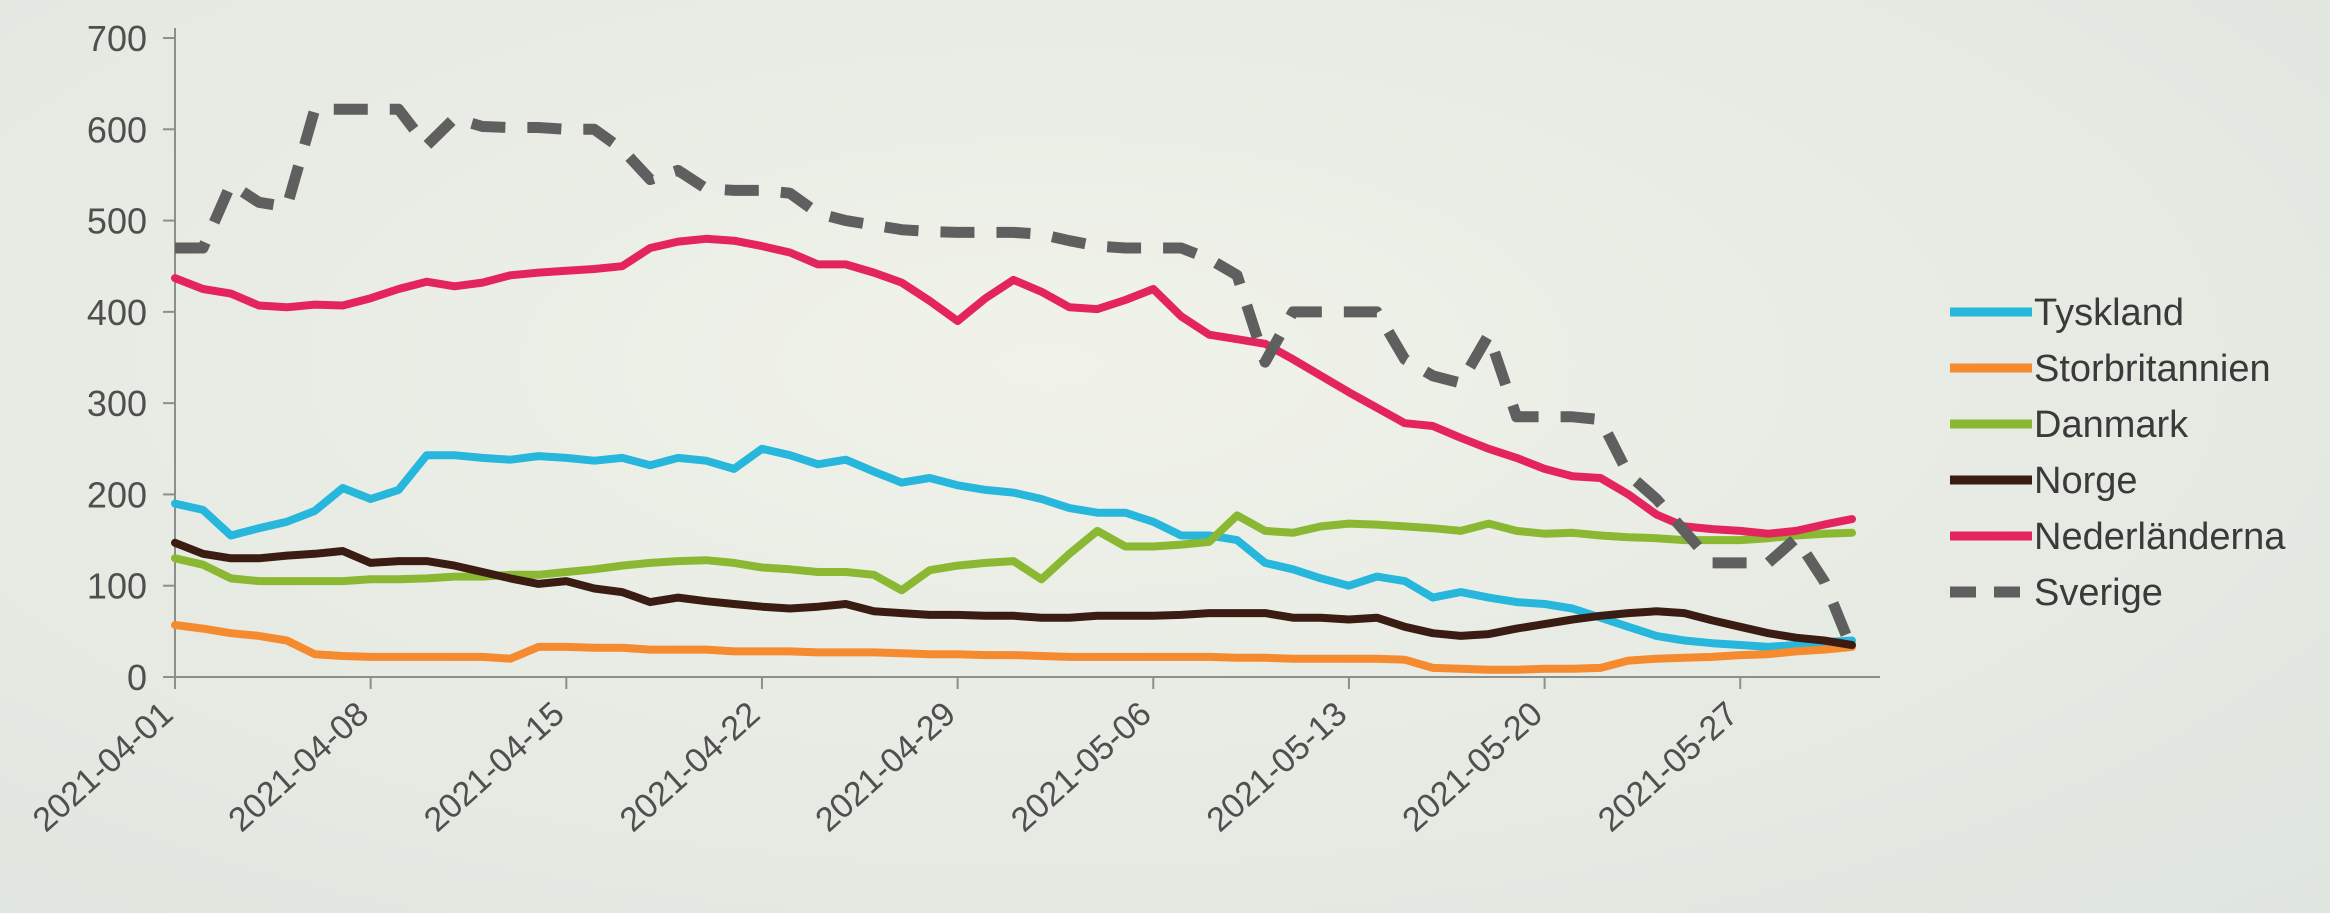 The width and height of the screenshot is (2330, 913). I want to click on legend-item: Danmark, so click(2069, 425).